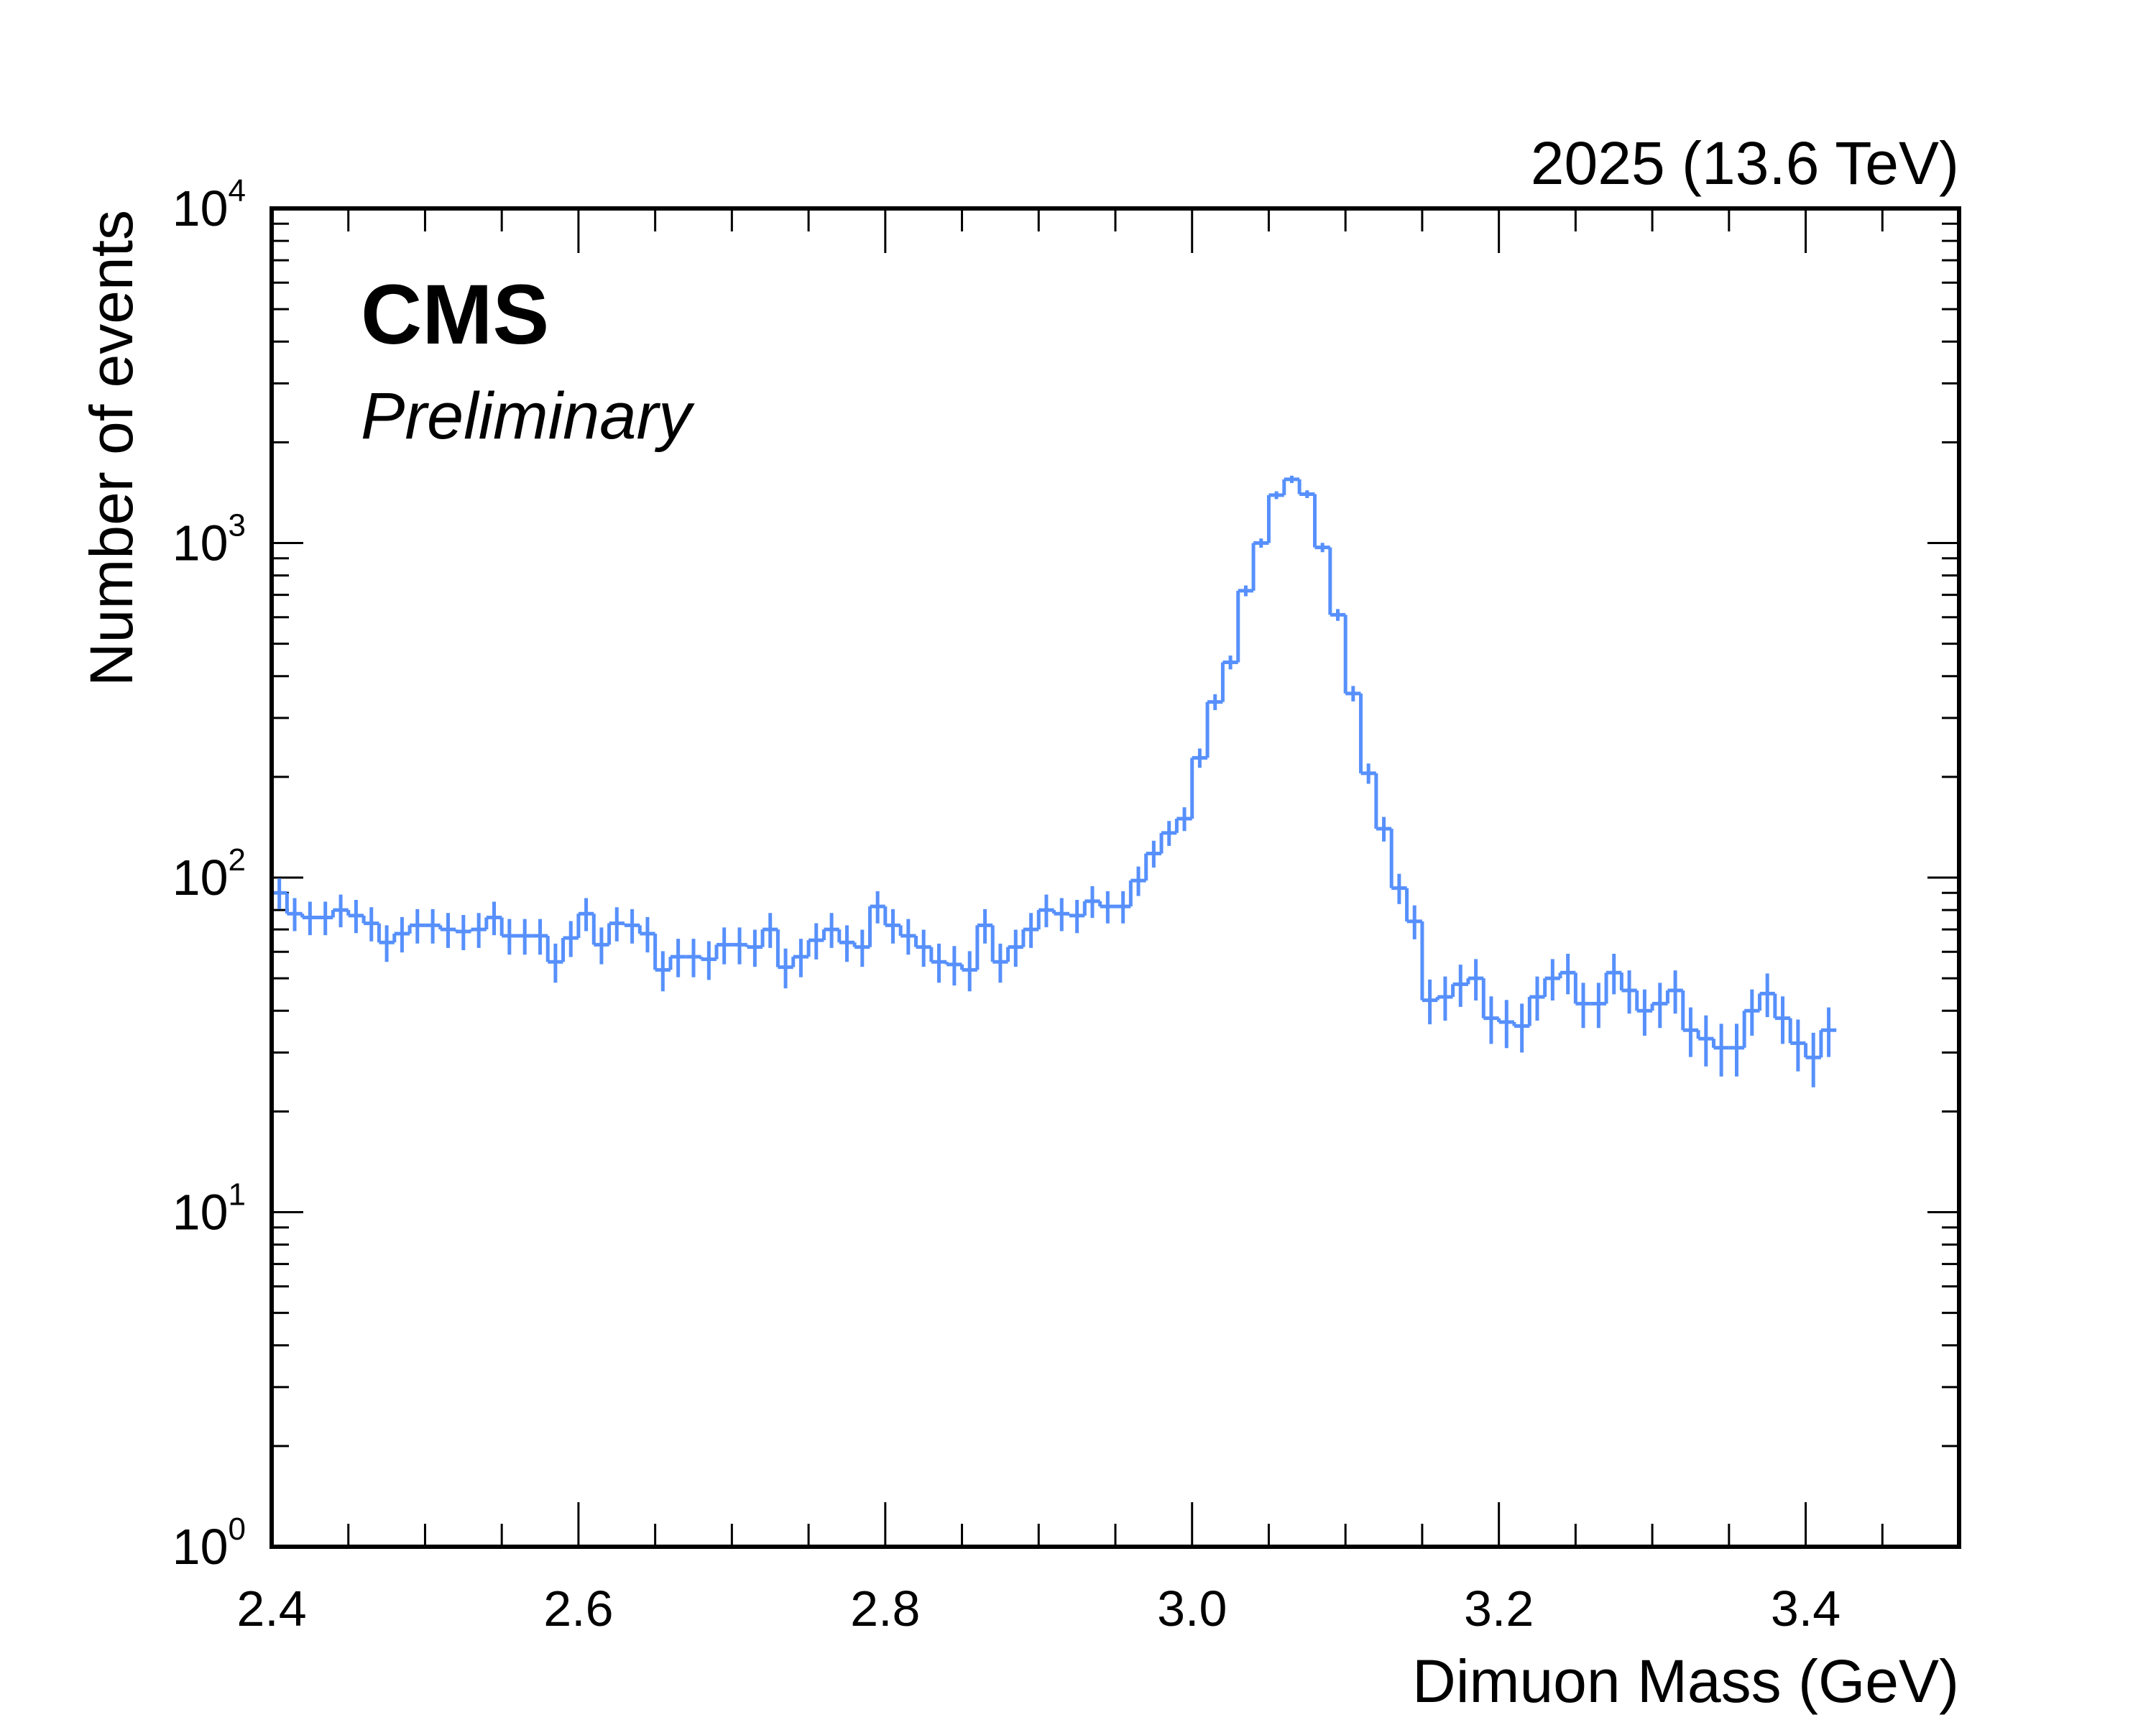 This screenshot has width=2156, height=1725. I want to click on y-axis-title: Number of events, so click(111, 448).